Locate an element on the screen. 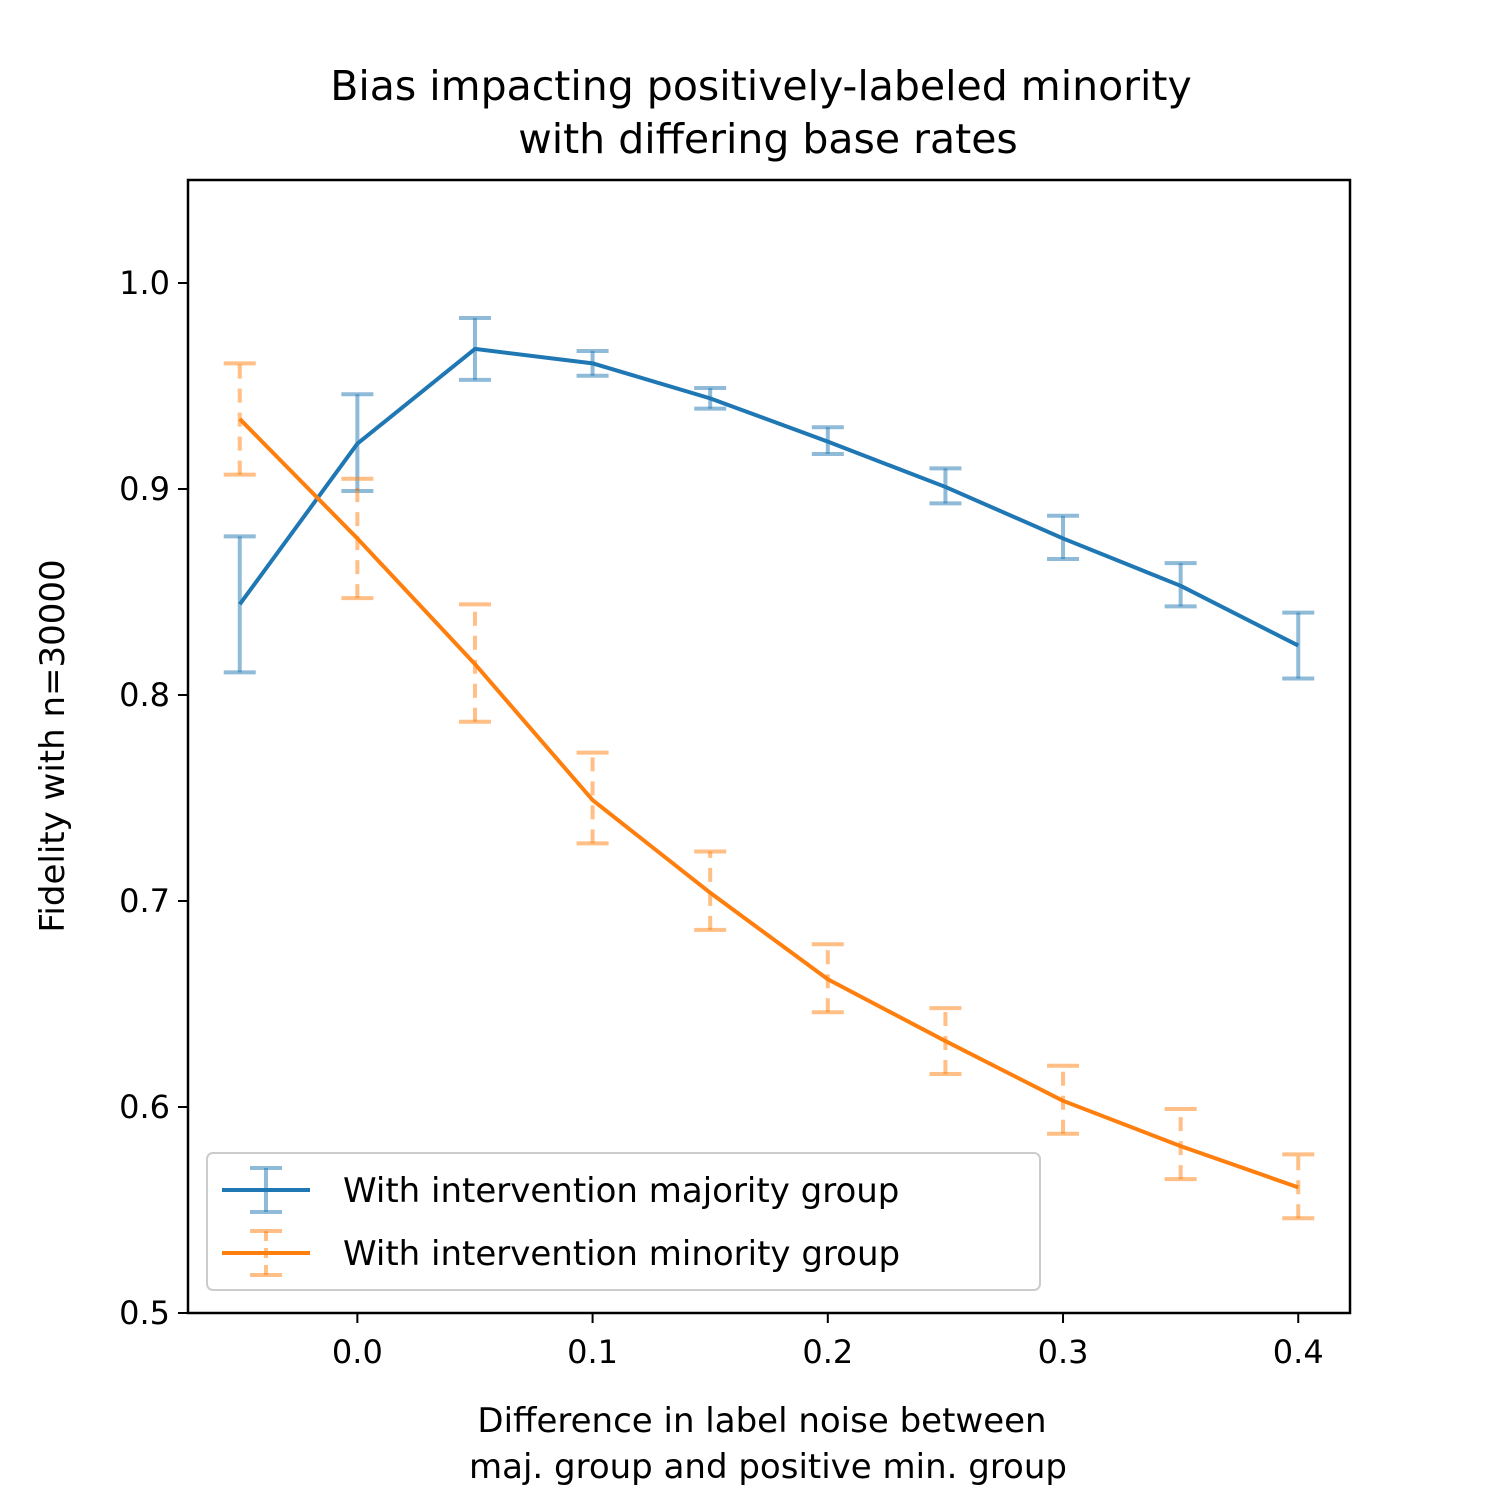 Image resolution: width=1500 pixels, height=1500 pixels. x-tick-label: 0.1 is located at coordinates (592, 1352).